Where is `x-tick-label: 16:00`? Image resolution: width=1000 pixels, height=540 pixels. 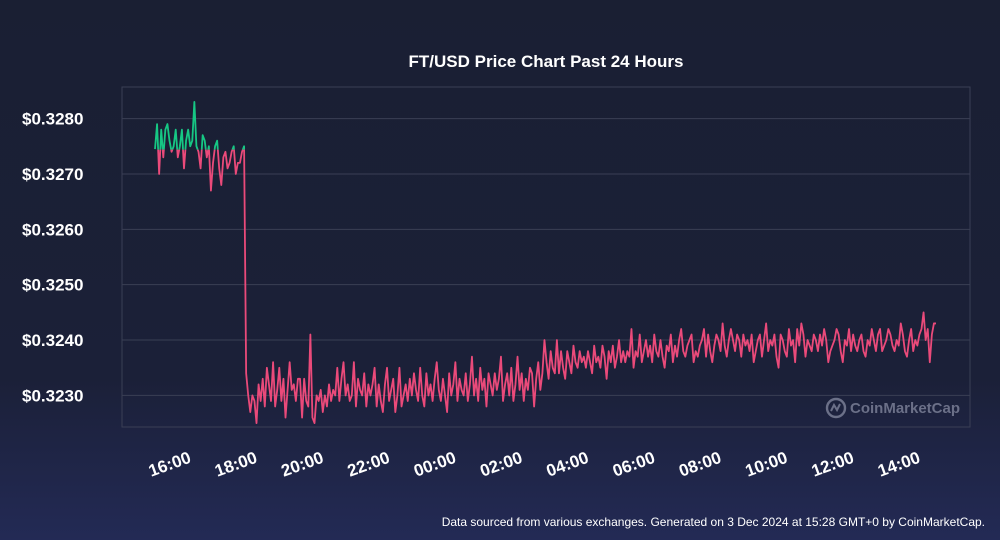
x-tick-label: 16:00 is located at coordinates (169, 464).